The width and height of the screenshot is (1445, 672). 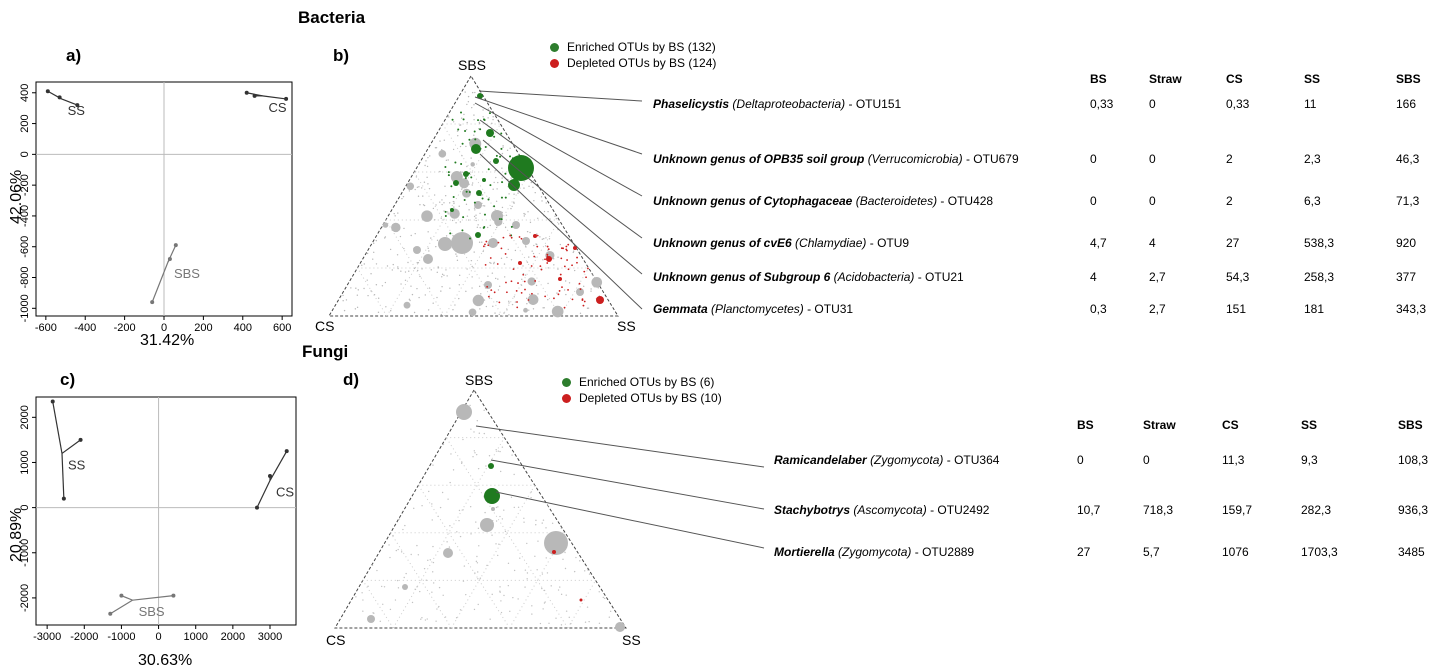 I want to click on group-label: CS, so click(x=277, y=107).